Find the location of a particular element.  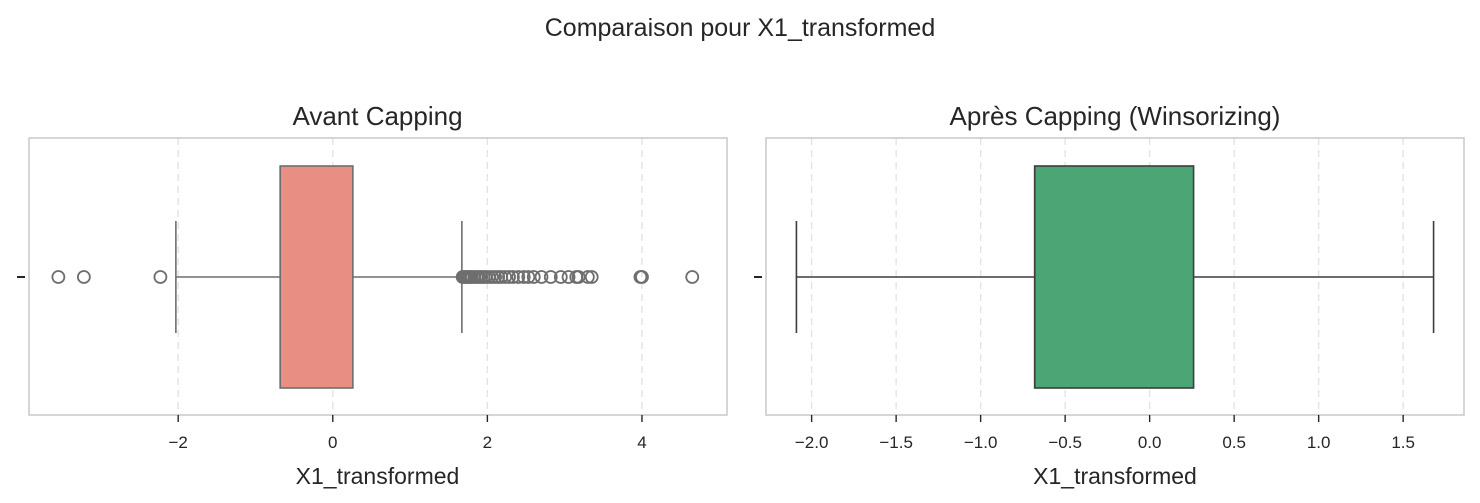

x-tick-label: 1.0 is located at coordinates (1319, 442).